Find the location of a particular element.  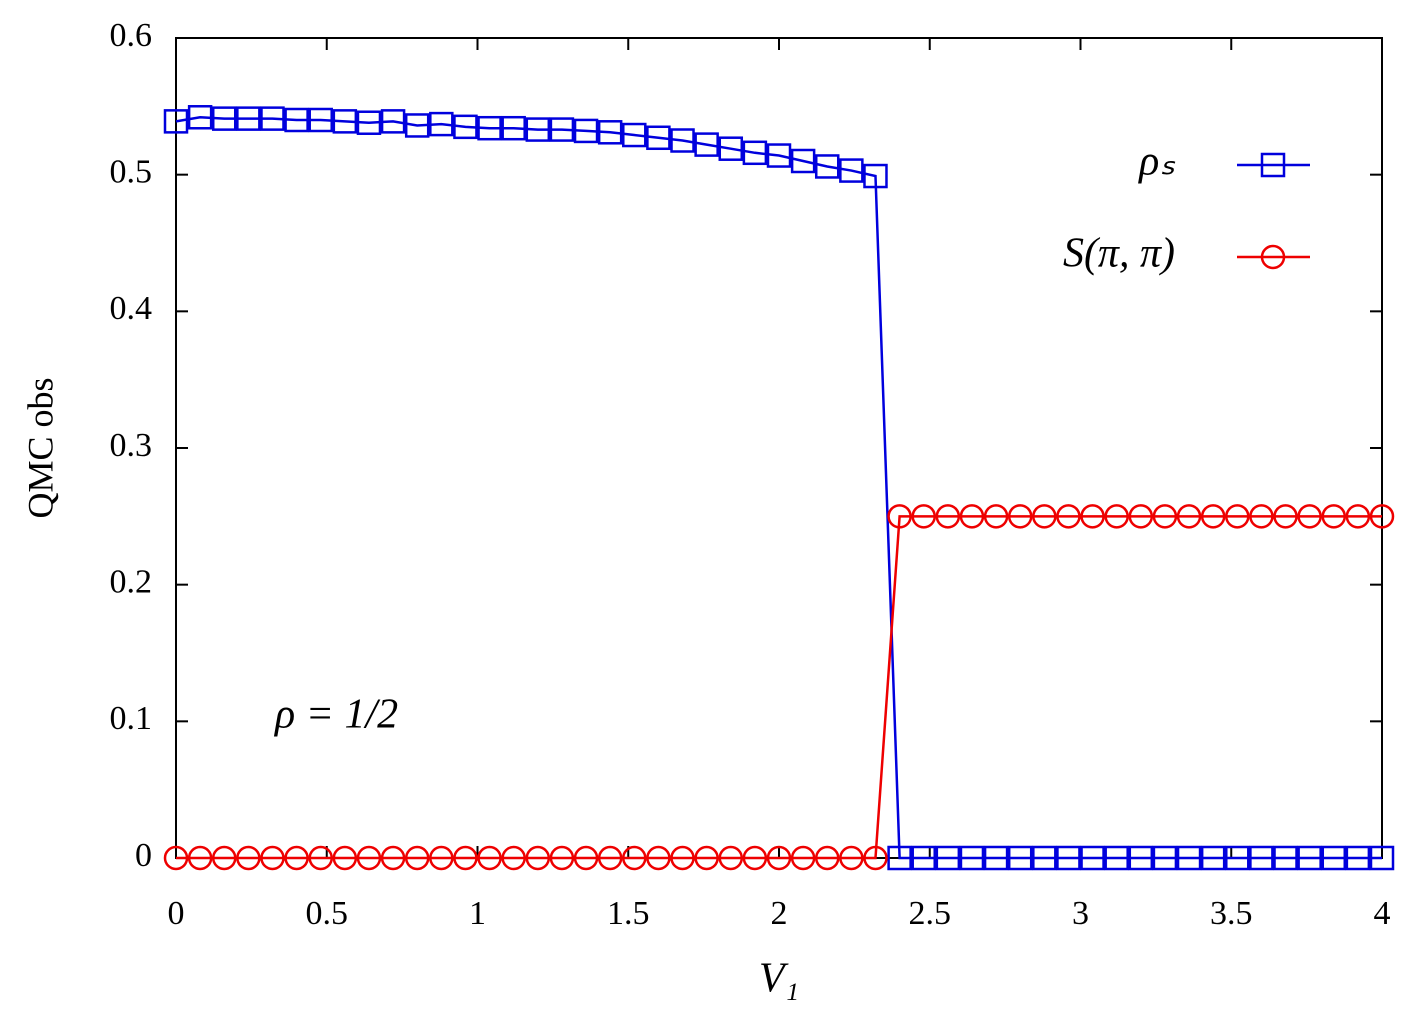

x-tick-label: 1 is located at coordinates (477, 913).